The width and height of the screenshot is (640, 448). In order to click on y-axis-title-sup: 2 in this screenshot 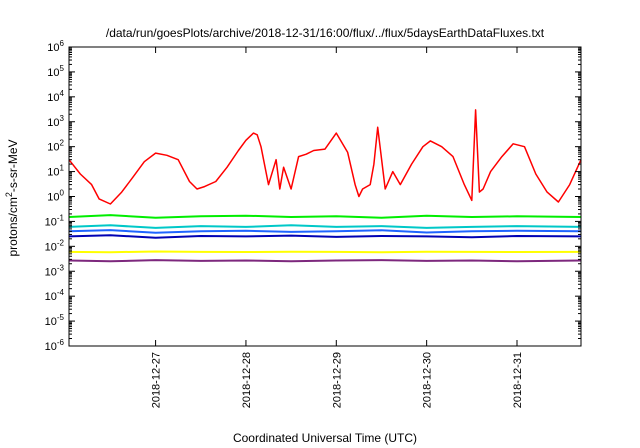, I will do `click(9, 194)`.